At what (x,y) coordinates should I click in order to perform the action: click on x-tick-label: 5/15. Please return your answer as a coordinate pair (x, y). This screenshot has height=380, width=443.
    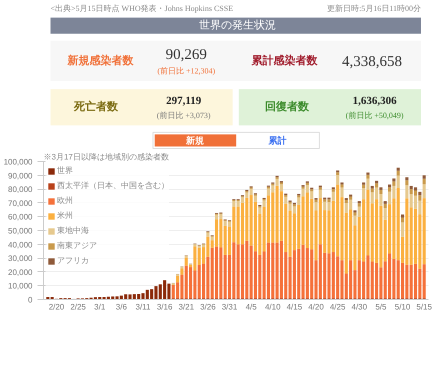
    Looking at the image, I should click on (424, 307).